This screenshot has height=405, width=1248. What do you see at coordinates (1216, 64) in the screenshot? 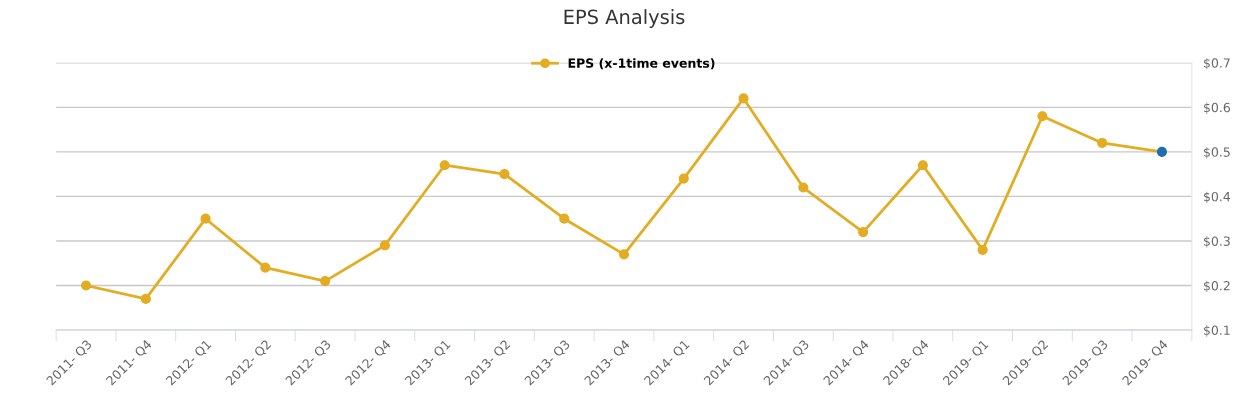
I see `y-tick-label: $0.7` at bounding box center [1216, 64].